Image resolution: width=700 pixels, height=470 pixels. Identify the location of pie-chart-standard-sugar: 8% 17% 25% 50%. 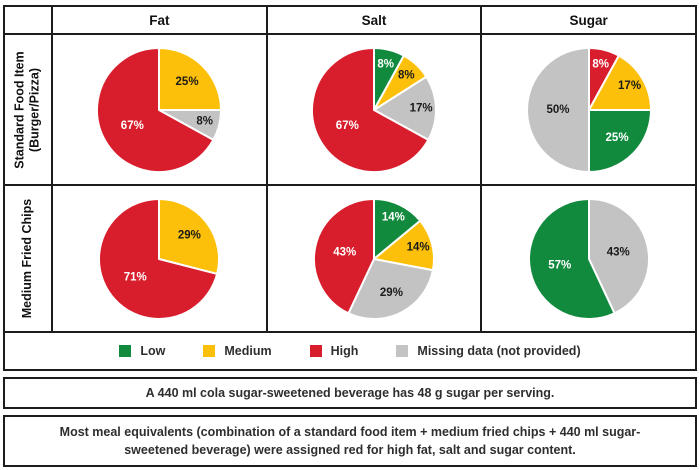
(588, 109).